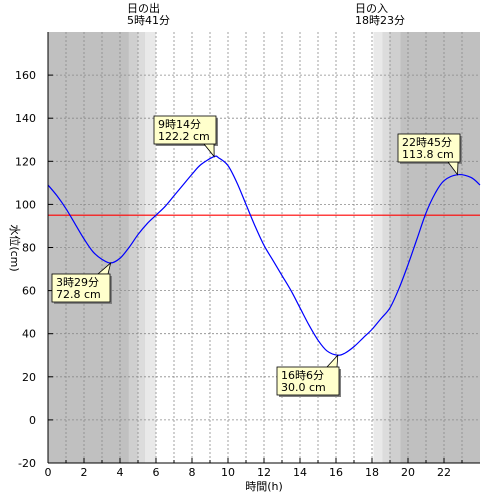 This screenshot has height=496, width=496. I want to click on sun-times: 日の出 5時41分 日の入 18時23分, so click(266, 14).